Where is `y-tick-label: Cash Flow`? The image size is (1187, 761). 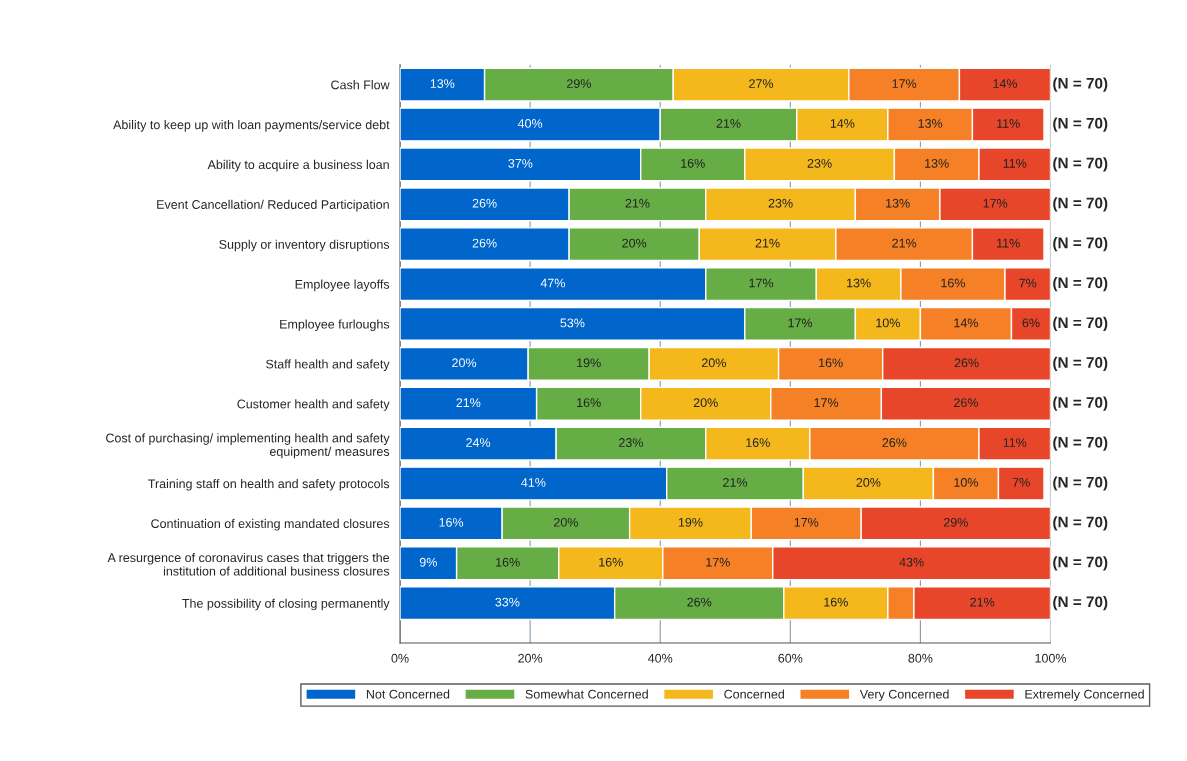
y-tick-label: Cash Flow is located at coordinates (360, 85).